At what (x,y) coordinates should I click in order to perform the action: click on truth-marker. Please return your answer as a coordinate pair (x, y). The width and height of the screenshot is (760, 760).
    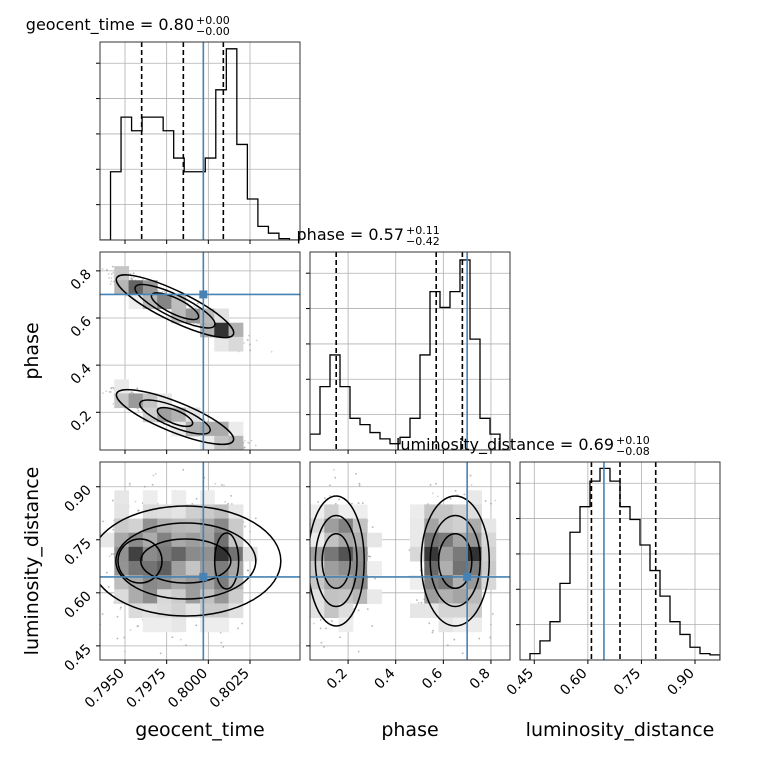
    Looking at the image, I should click on (203, 294).